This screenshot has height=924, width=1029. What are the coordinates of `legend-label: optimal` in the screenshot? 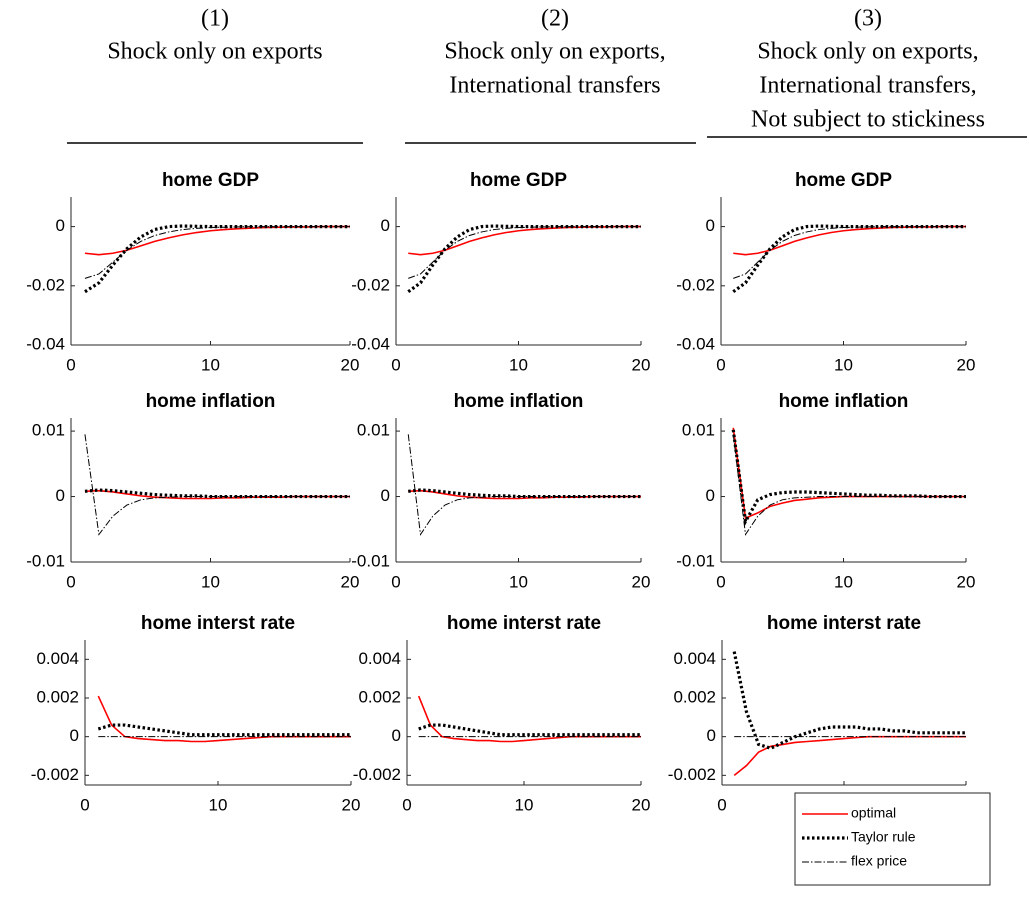 It's located at (873, 813).